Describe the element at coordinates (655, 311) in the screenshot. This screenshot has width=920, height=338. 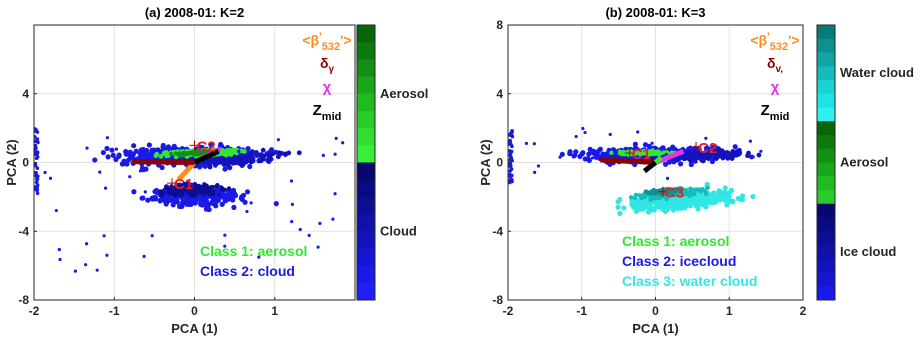
I see `x-tick-label: 0` at that location.